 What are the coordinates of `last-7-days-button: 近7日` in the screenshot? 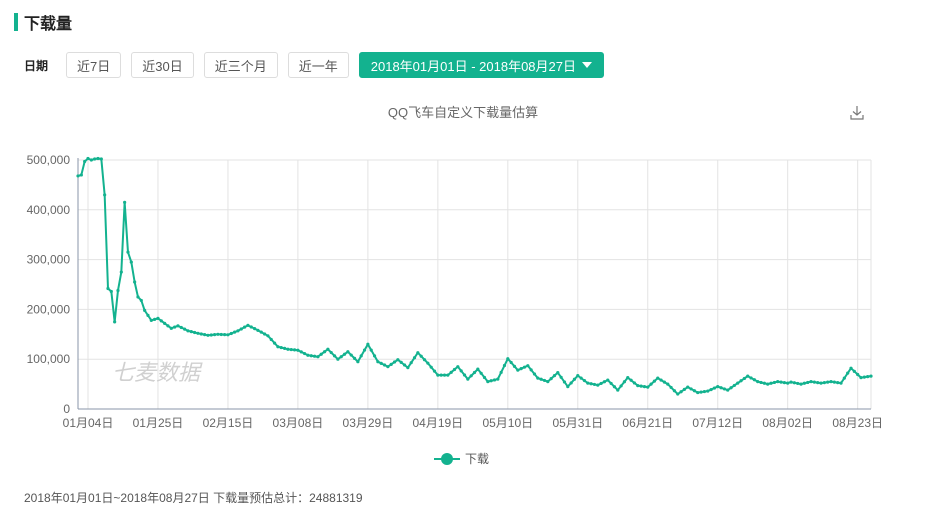 It's located at (94, 65).